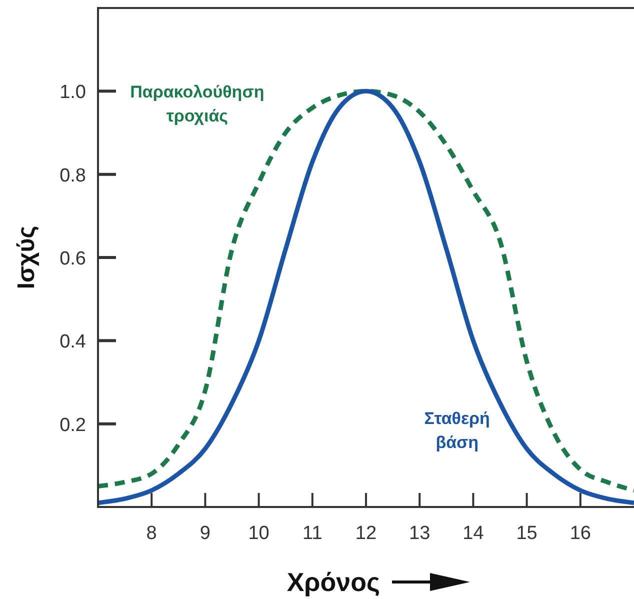 The image size is (634, 599). Describe the element at coordinates (205, 533) in the screenshot. I see `x-tick-label: 9` at that location.